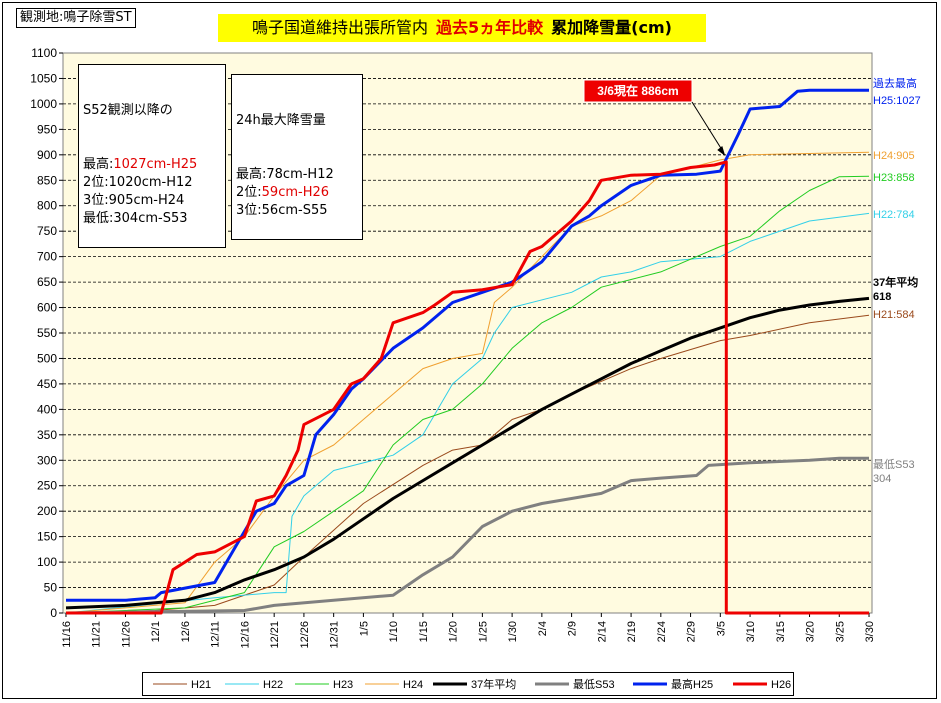 The width and height of the screenshot is (941, 703). I want to click on daily-max-value: 56cm-S55, so click(294, 210).